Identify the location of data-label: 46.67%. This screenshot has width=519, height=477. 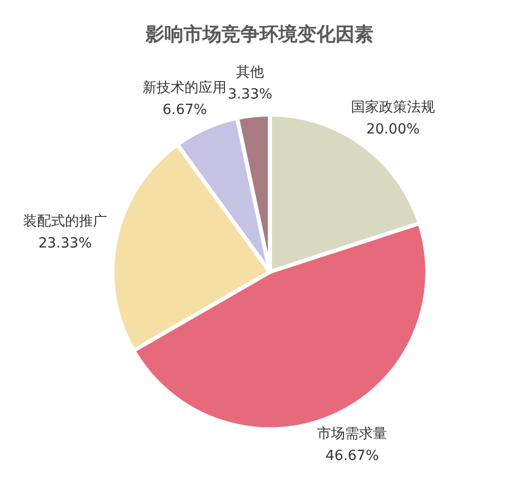
(352, 456).